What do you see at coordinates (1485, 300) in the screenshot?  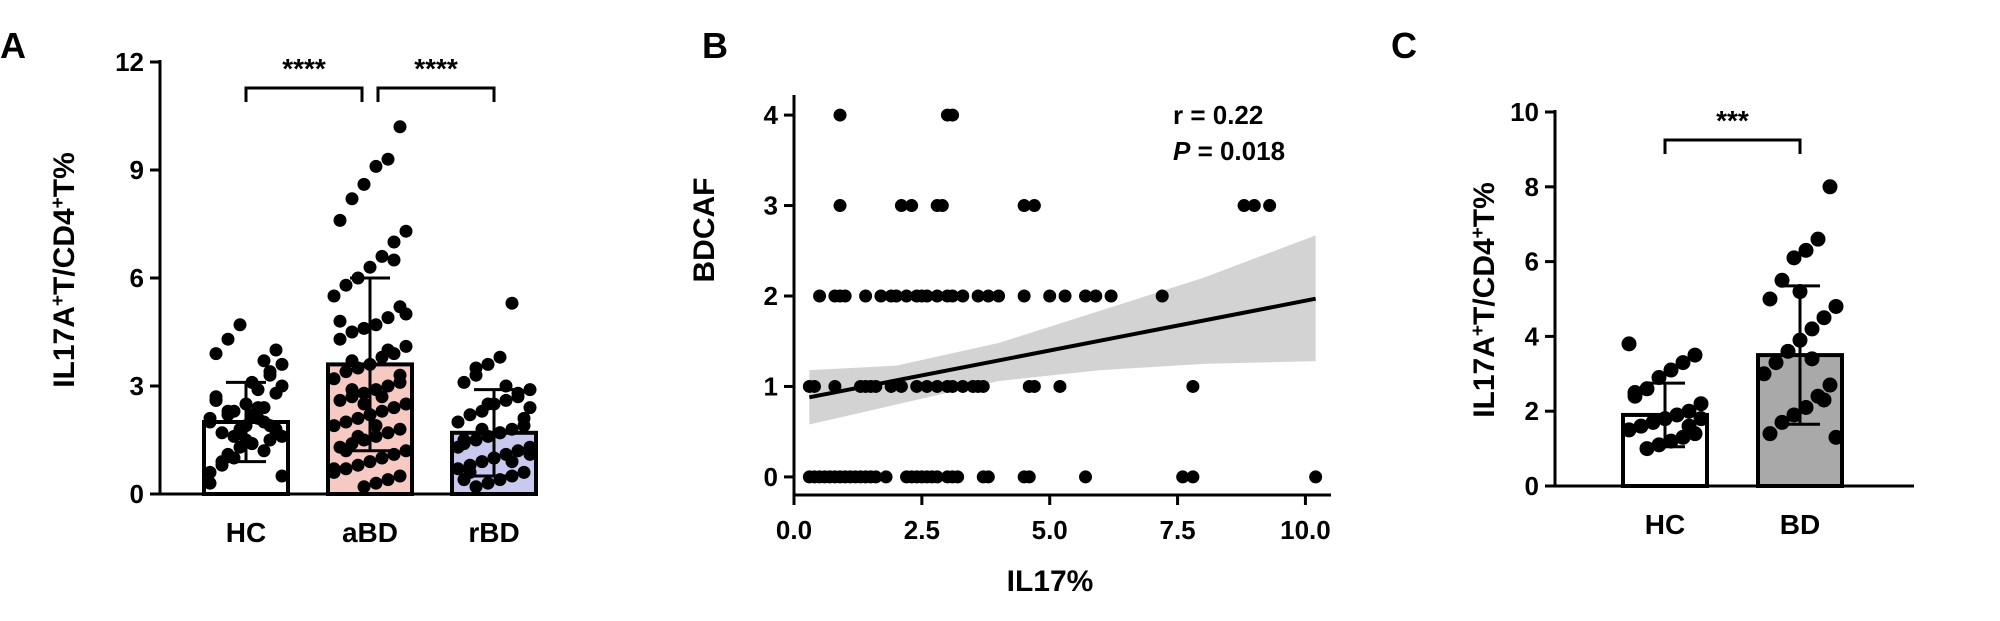 I see `panel-c-y-axis-label: IL17A+T/CD4+T%` at bounding box center [1485, 300].